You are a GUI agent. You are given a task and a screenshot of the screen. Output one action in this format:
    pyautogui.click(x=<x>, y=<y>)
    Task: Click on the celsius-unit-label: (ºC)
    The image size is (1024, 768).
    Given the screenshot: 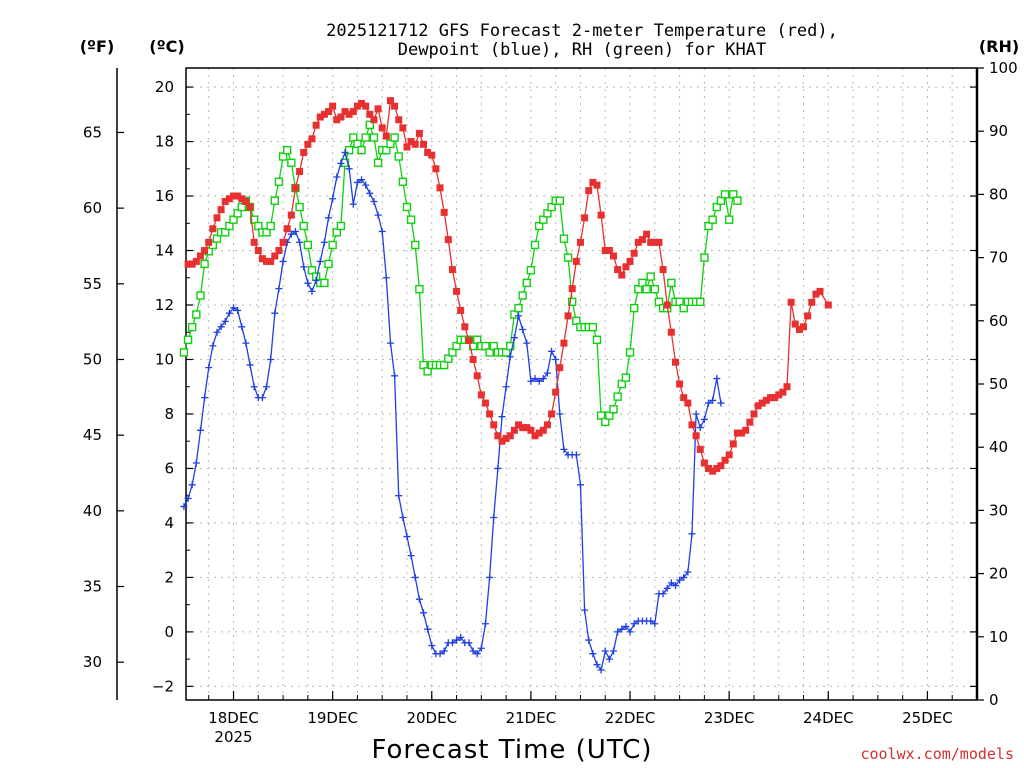 What is the action you would take?
    pyautogui.click(x=166, y=46)
    